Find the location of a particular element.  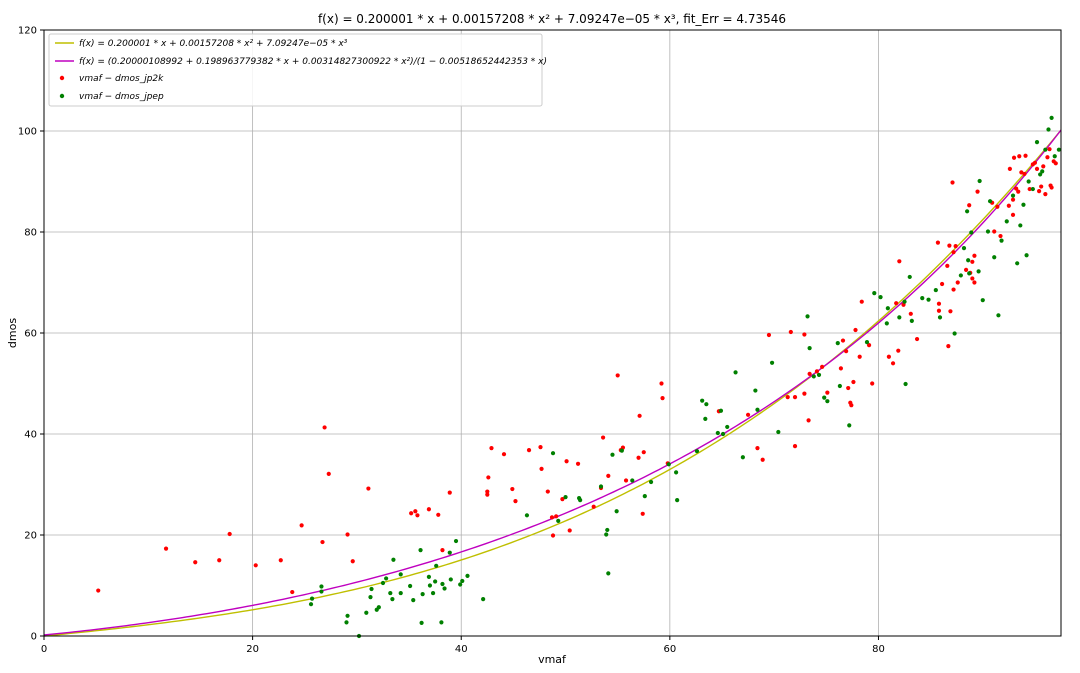

y-tick-label: 100 is located at coordinates (27, 132).